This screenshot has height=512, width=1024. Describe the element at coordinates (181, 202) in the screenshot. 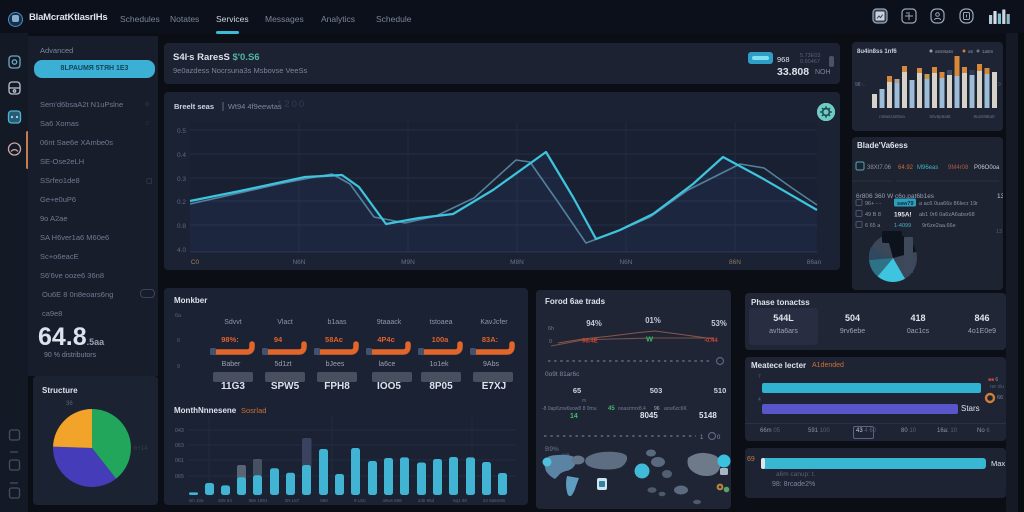

I see `svg-text: 0.2` at that location.